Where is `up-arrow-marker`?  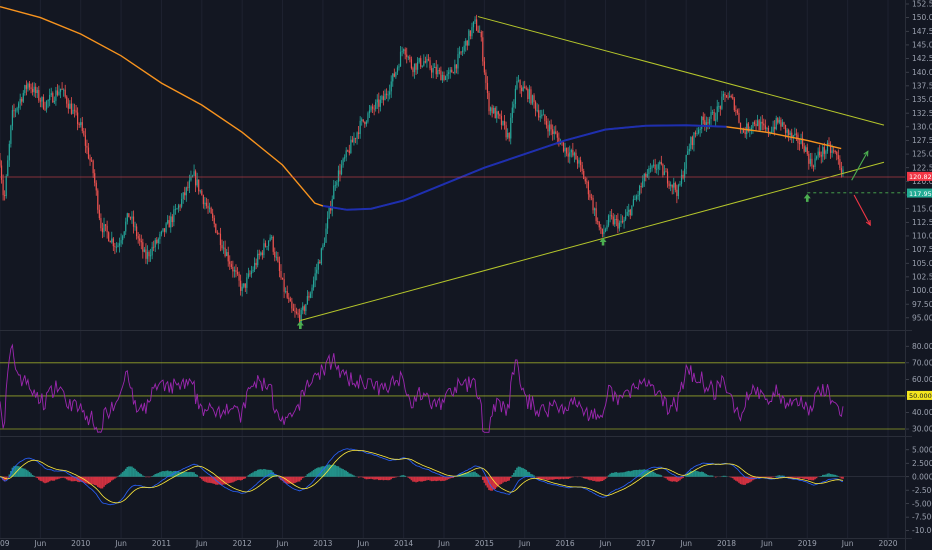 up-arrow-marker is located at coordinates (300, 325).